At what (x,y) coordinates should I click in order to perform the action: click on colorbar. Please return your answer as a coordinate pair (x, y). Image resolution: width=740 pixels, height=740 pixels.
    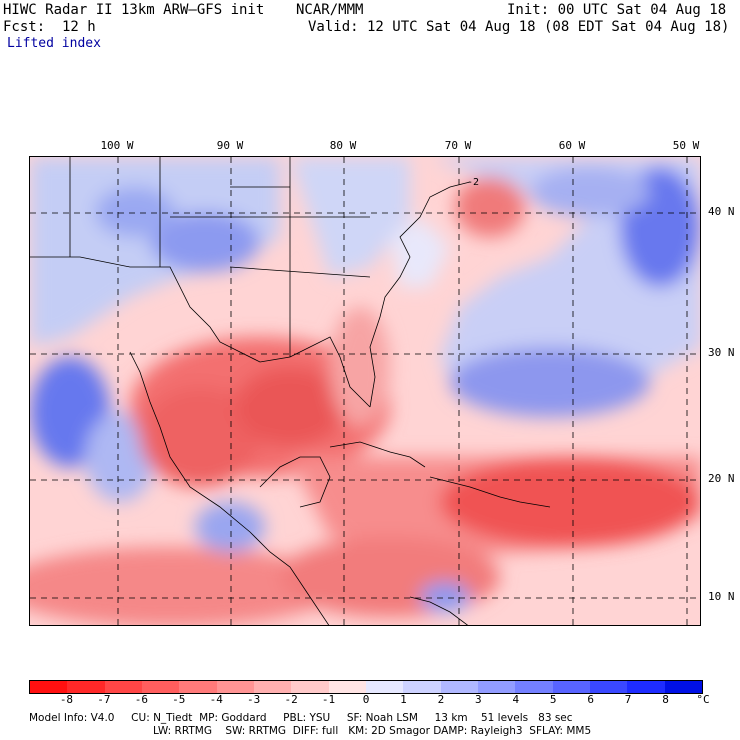
    Looking at the image, I should click on (366, 687).